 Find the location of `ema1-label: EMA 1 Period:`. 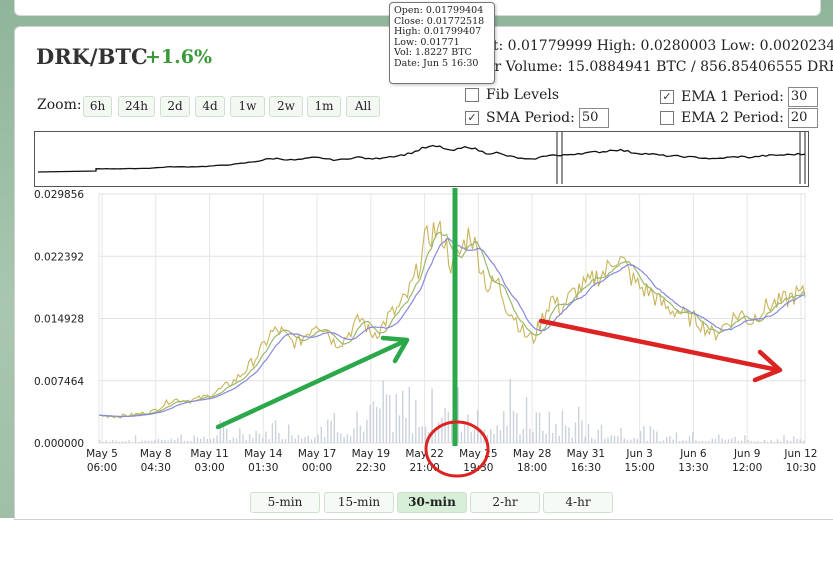

ema1-label: EMA 1 Period: is located at coordinates (732, 97).